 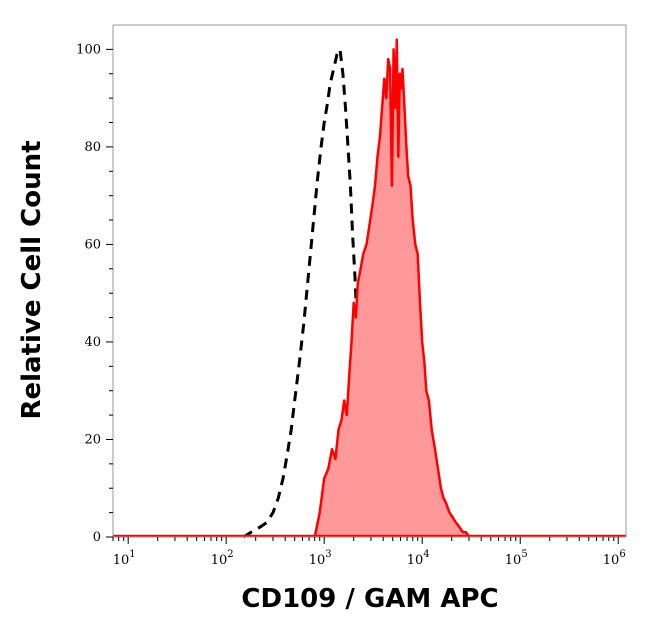 I want to click on x-tick-label: 10¹, so click(x=124, y=558).